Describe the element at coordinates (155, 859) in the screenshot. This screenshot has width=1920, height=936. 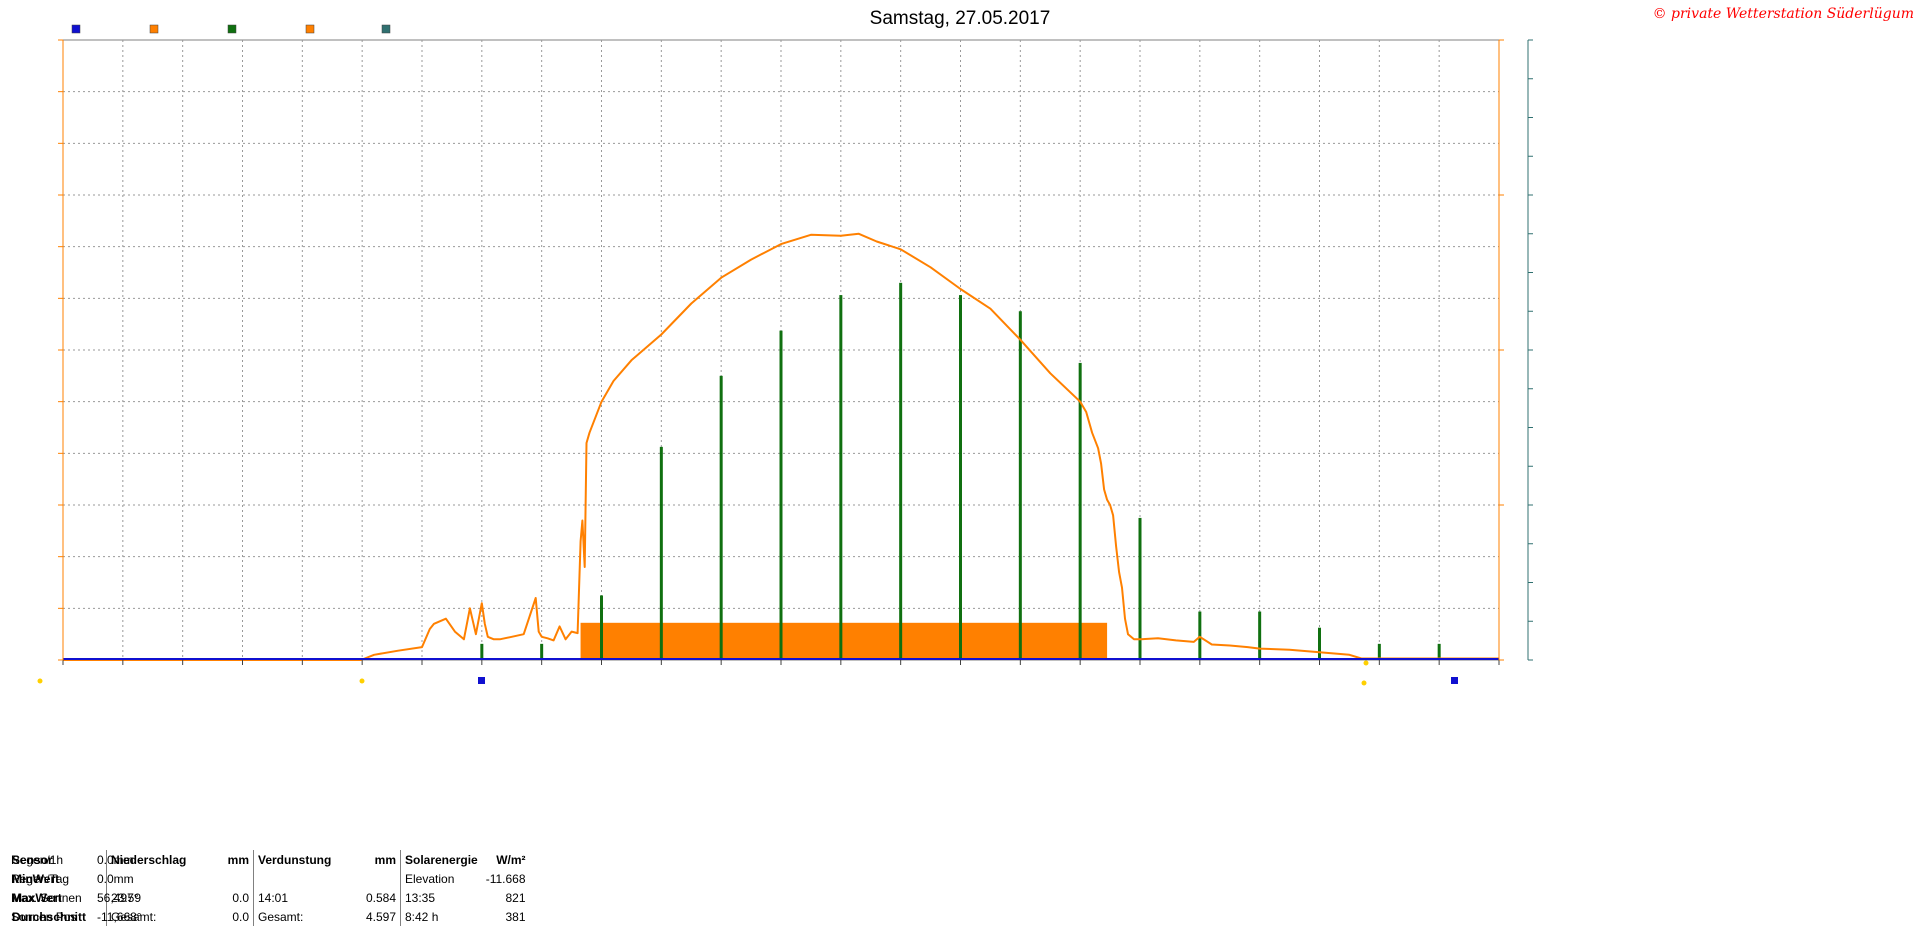
I see `header-niederschlag: Niederschlag` at that location.